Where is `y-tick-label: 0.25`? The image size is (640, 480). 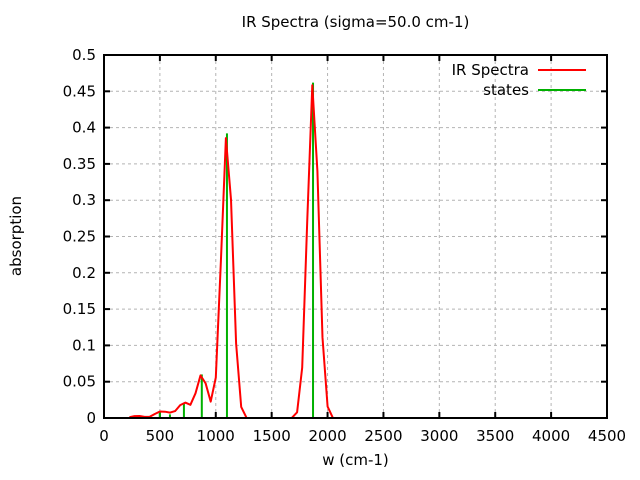 y-tick-label: 0.25 is located at coordinates (79, 237).